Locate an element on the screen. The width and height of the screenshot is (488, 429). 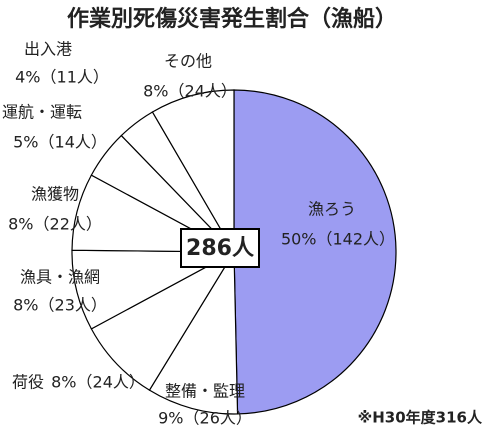
slice-label: 運航・運転 is located at coordinates (42, 112).